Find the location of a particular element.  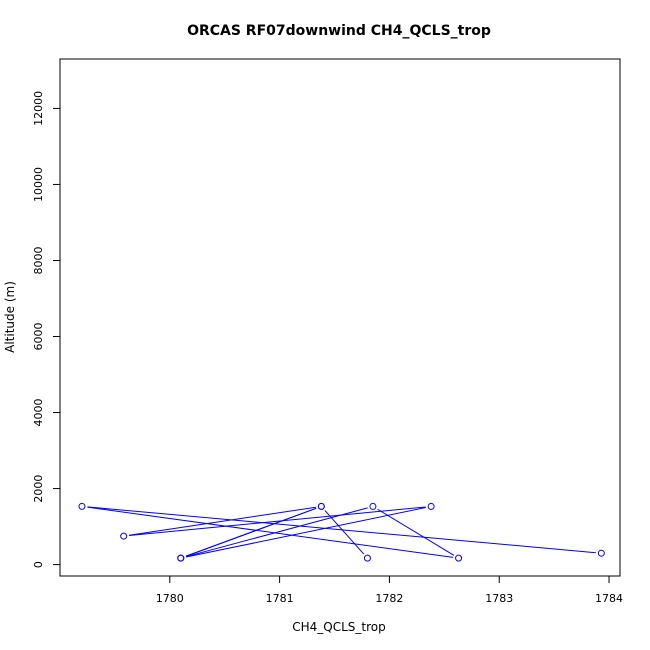

chart-title: ORCAS RF07downwind CH4_QCLS_trop is located at coordinates (339, 31).